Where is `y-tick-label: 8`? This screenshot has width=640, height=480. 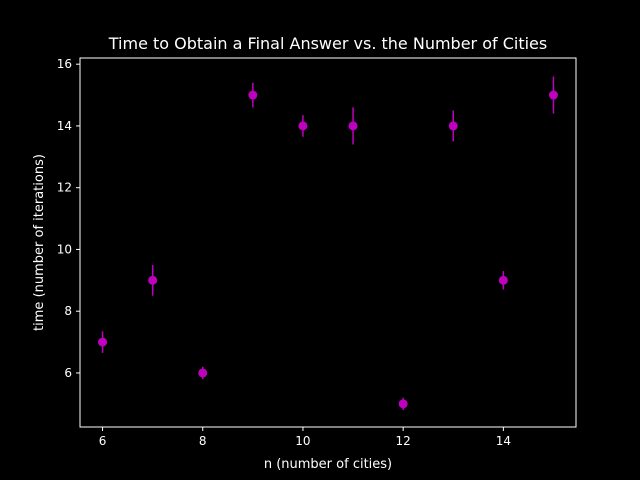
y-tick-label: 8 is located at coordinates (68, 311).